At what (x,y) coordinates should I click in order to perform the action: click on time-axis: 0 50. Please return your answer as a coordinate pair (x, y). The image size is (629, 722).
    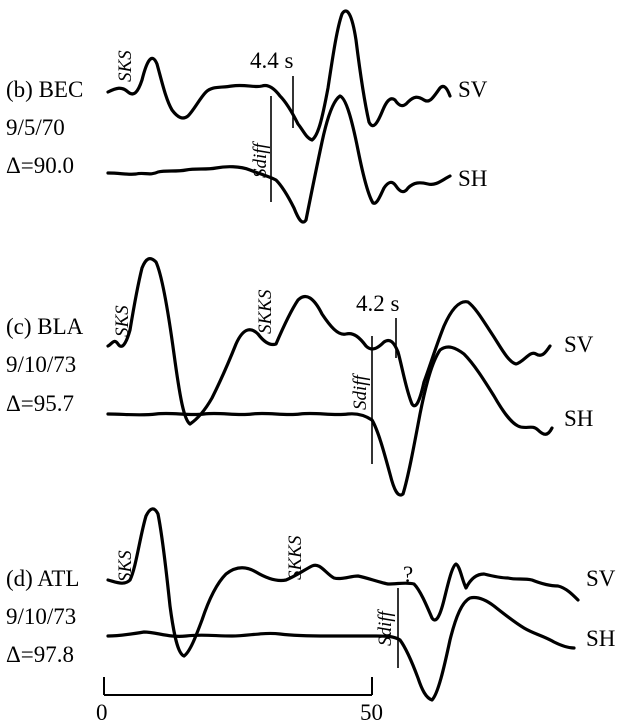
    Looking at the image, I should click on (239, 699).